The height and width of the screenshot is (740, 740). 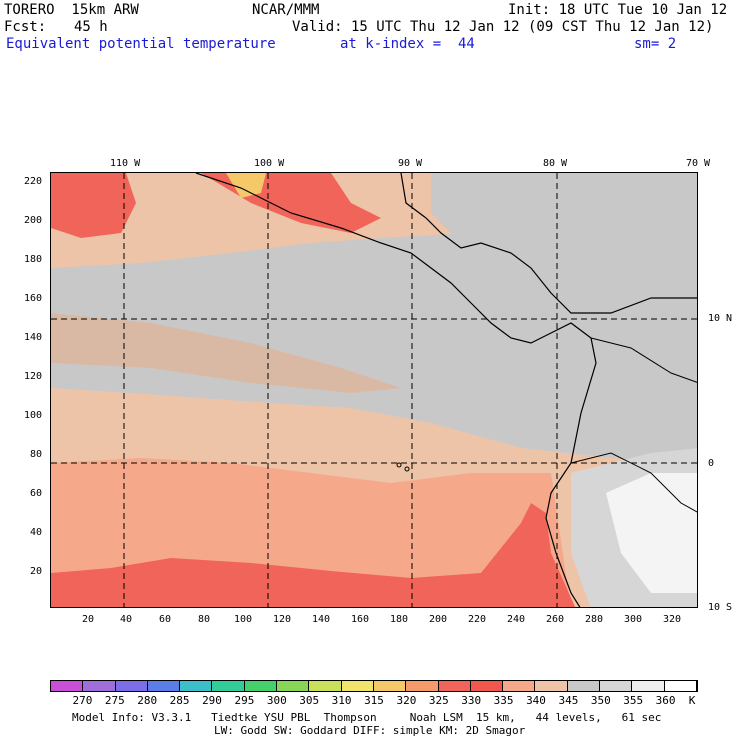 What do you see at coordinates (374, 700) in the screenshot?
I see `colorbar-label: 315` at bounding box center [374, 700].